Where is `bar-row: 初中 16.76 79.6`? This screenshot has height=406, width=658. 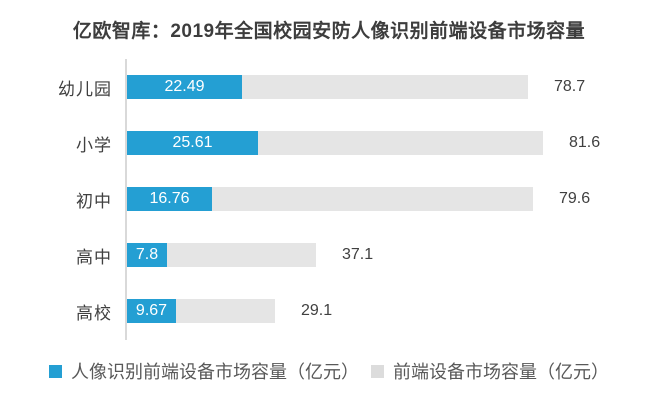 bar-row: 初中 16.76 79.6 is located at coordinates (329, 199).